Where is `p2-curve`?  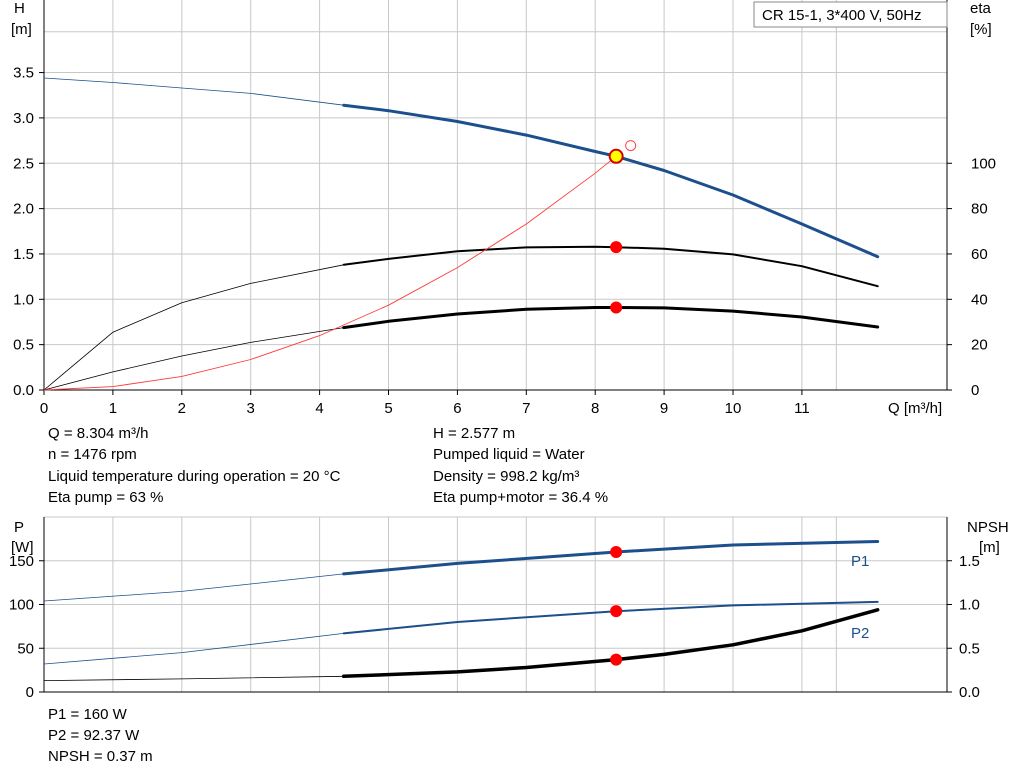 p2-curve is located at coordinates (610, 617).